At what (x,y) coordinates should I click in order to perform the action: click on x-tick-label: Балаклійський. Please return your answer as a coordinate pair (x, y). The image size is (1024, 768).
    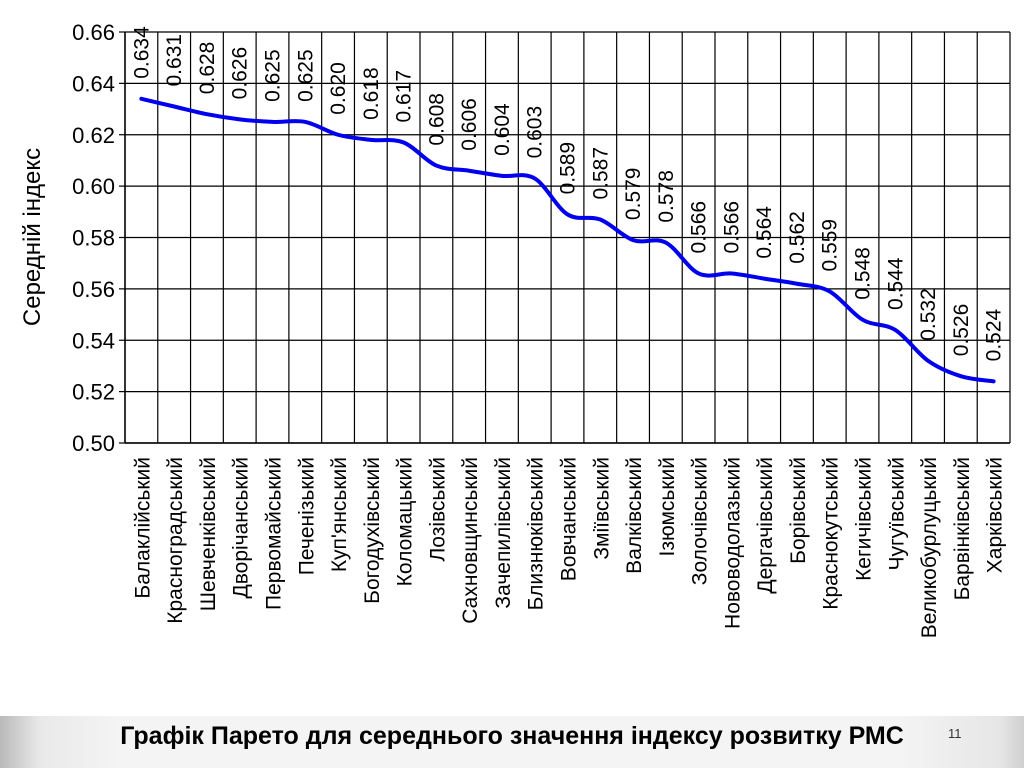
    Looking at the image, I should click on (142, 528).